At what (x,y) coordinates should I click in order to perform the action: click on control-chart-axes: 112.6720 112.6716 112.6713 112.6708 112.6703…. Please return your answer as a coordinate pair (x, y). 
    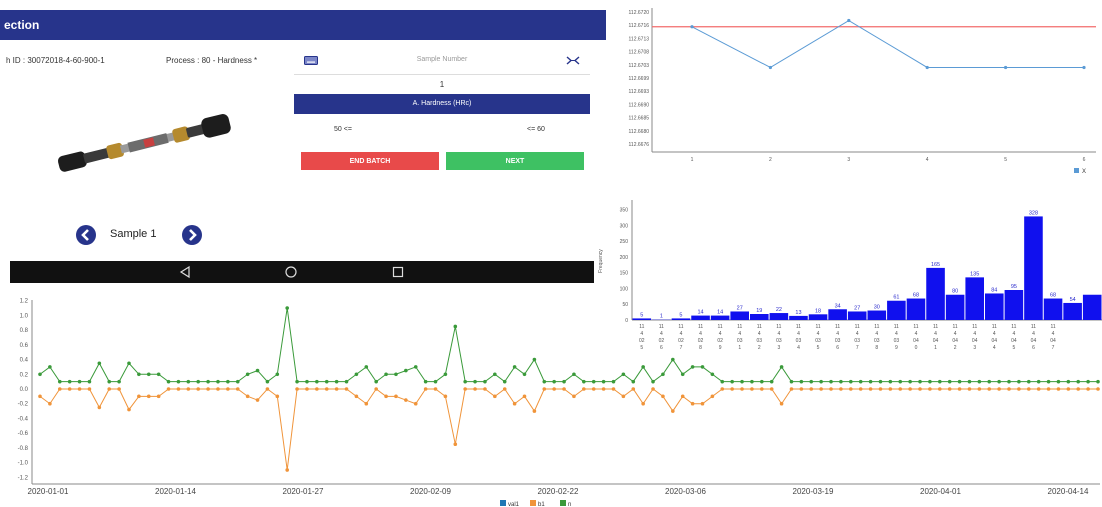
    Looking at the image, I should click on (862, 91).